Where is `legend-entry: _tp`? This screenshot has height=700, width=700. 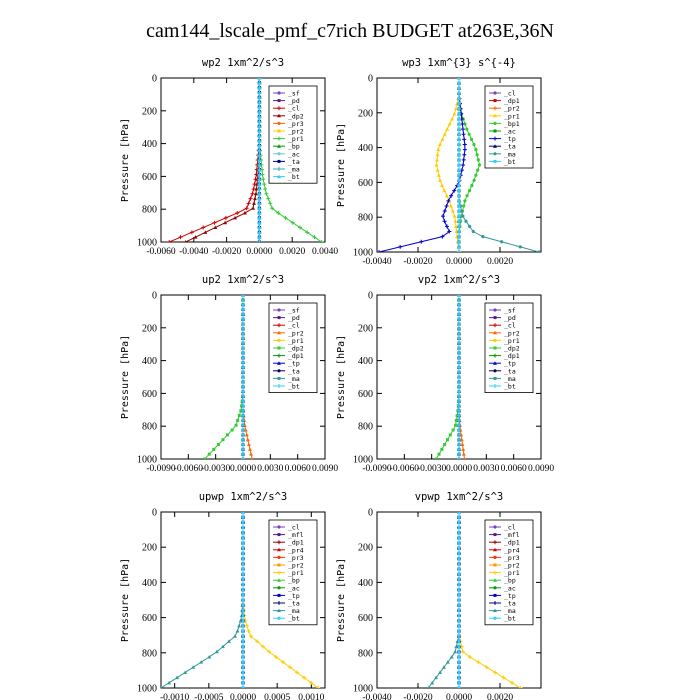
legend-entry: _tp is located at coordinates (510, 364).